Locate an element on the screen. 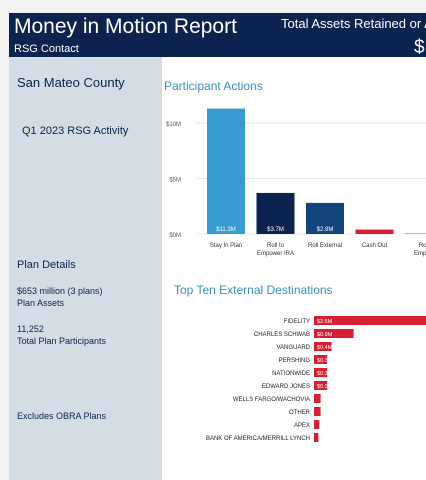 Image resolution: width=426 pixels, height=480 pixels. total-assets-value: $ is located at coordinates (419, 47).